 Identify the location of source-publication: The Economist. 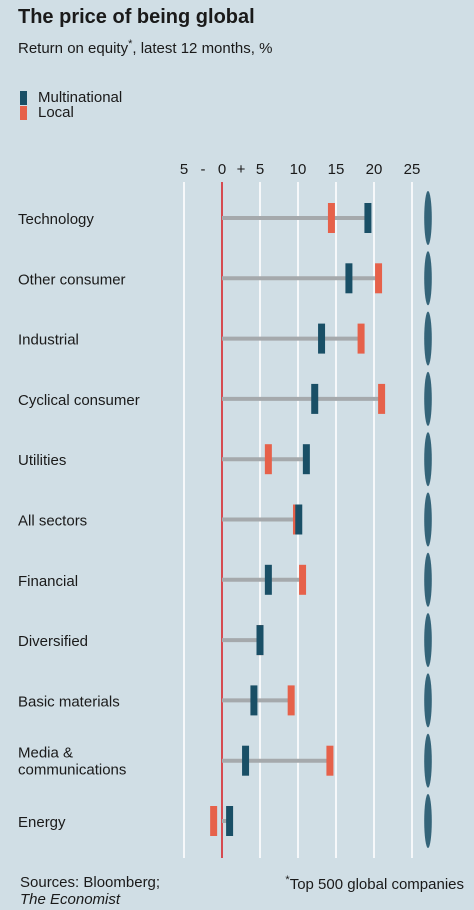
(70, 899).